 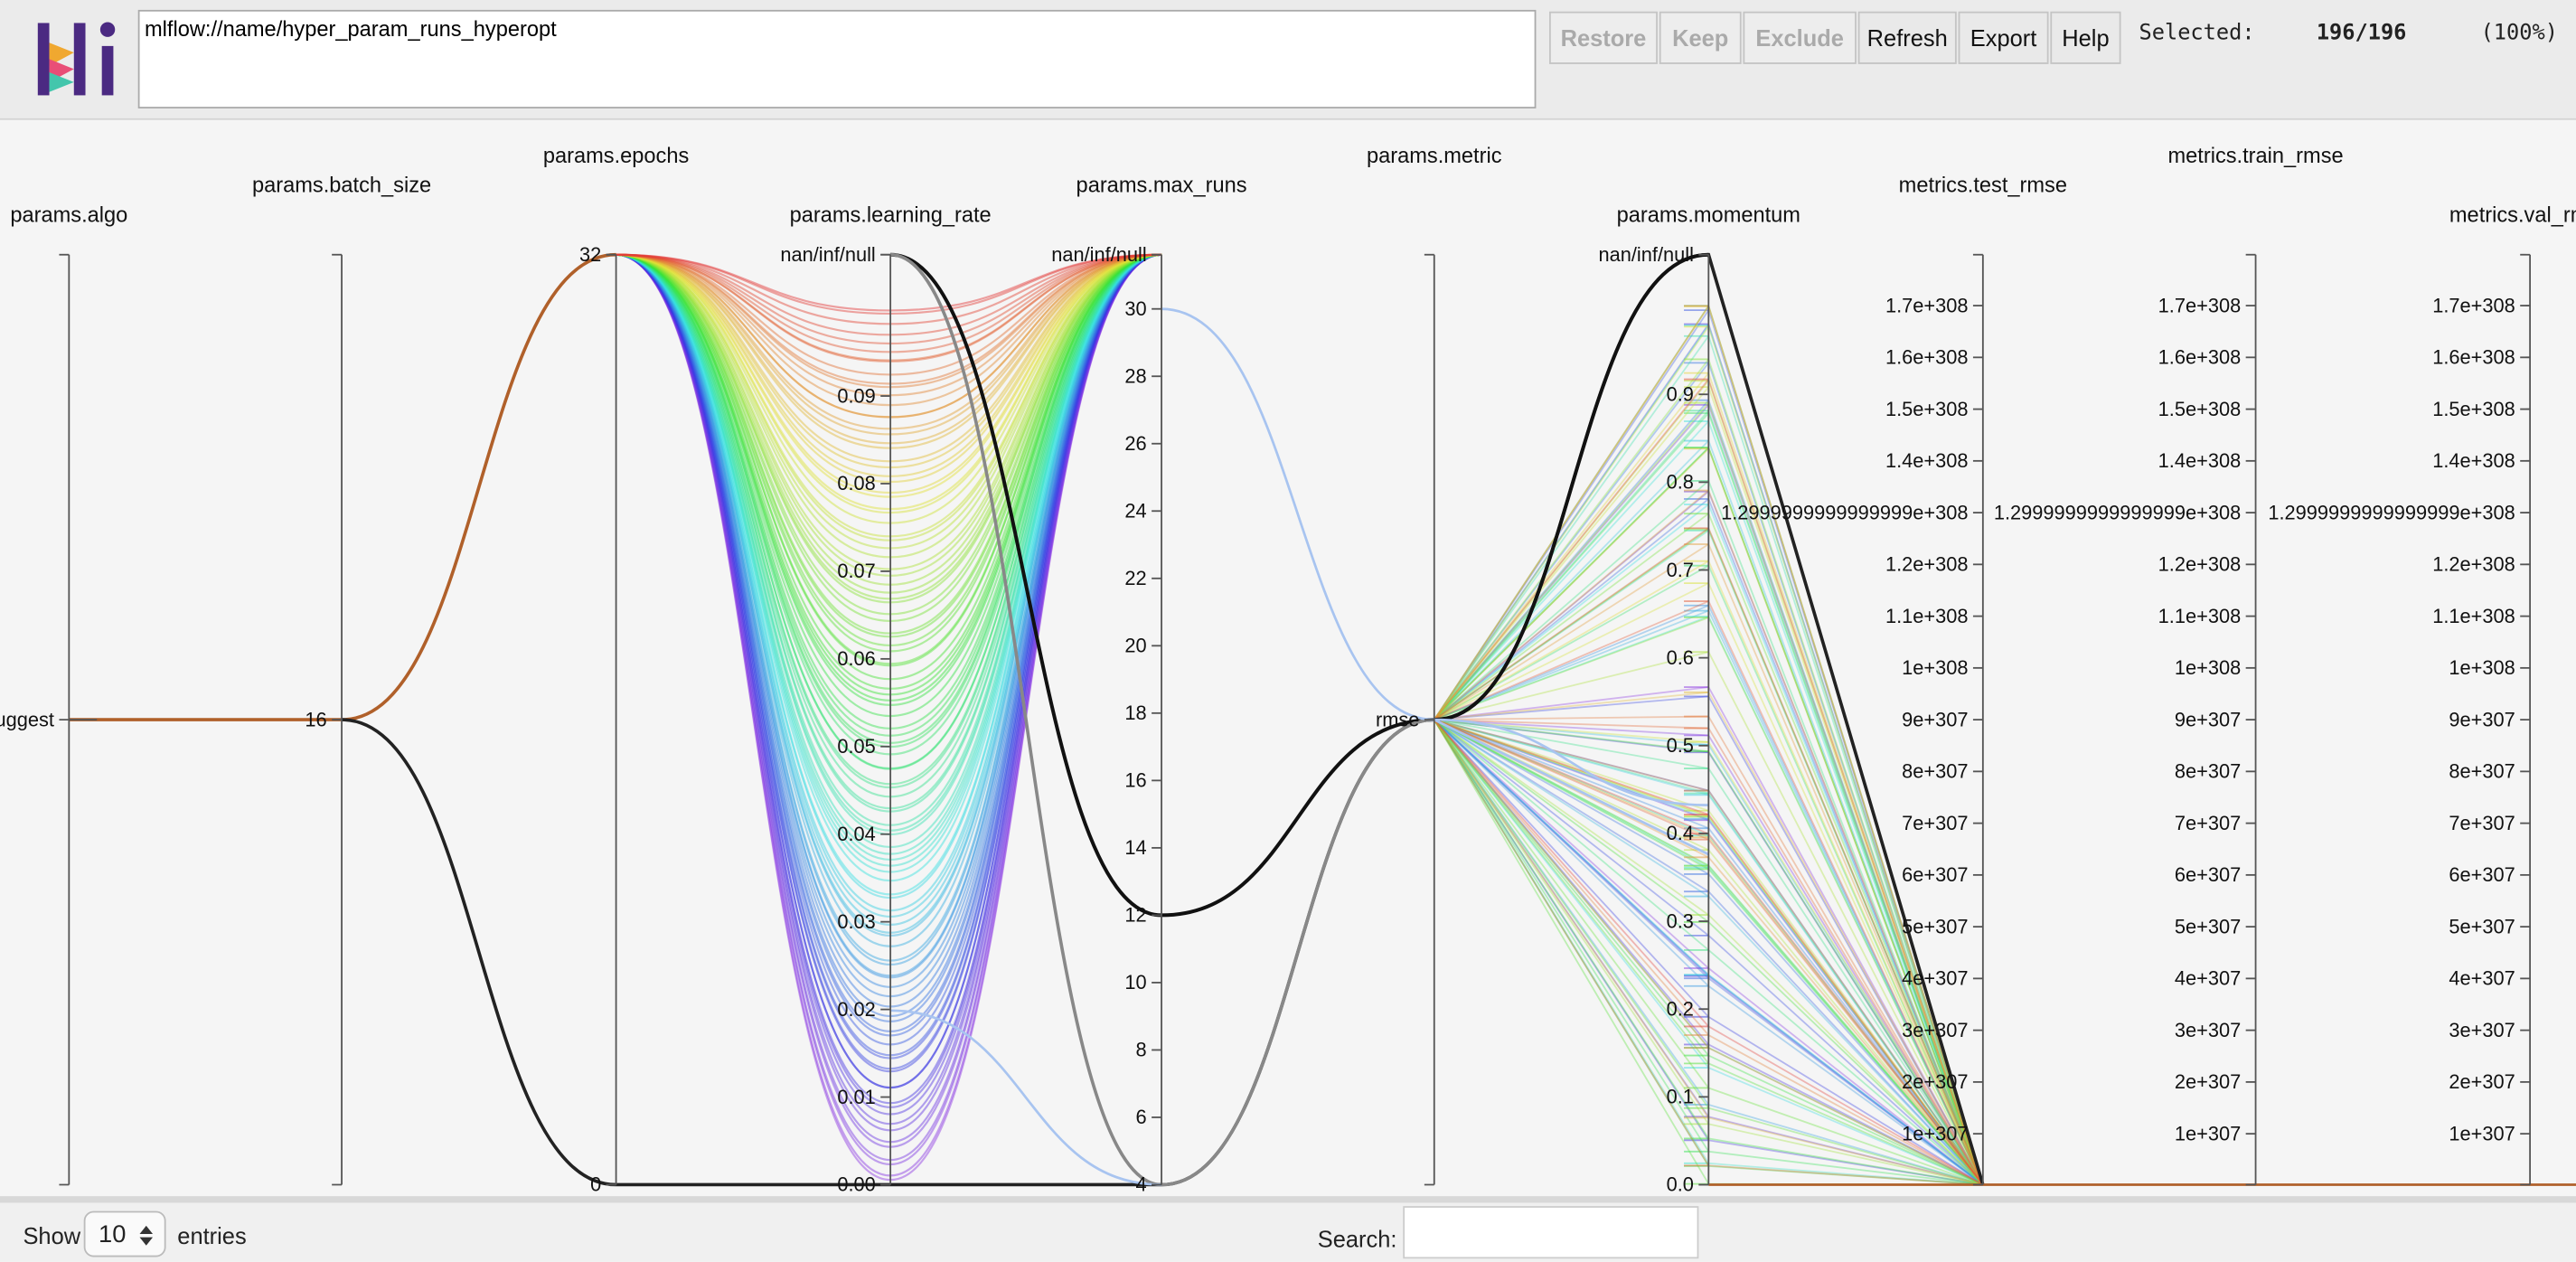 I want to click on tick-label: 24, so click(x=1135, y=512).